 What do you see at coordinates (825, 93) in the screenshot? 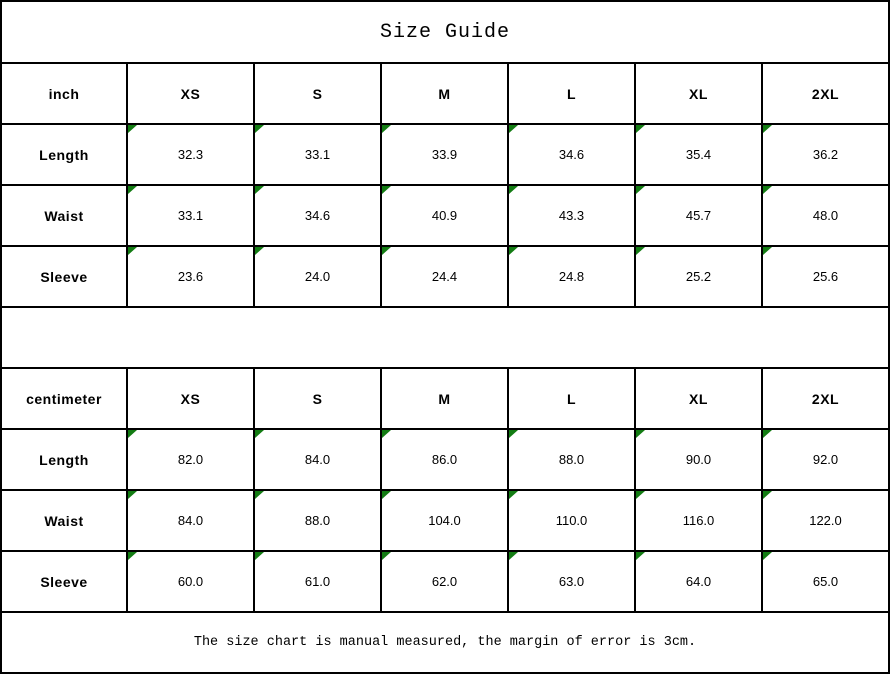
I see `size-header-inch-2xl: 2XL` at bounding box center [825, 93].